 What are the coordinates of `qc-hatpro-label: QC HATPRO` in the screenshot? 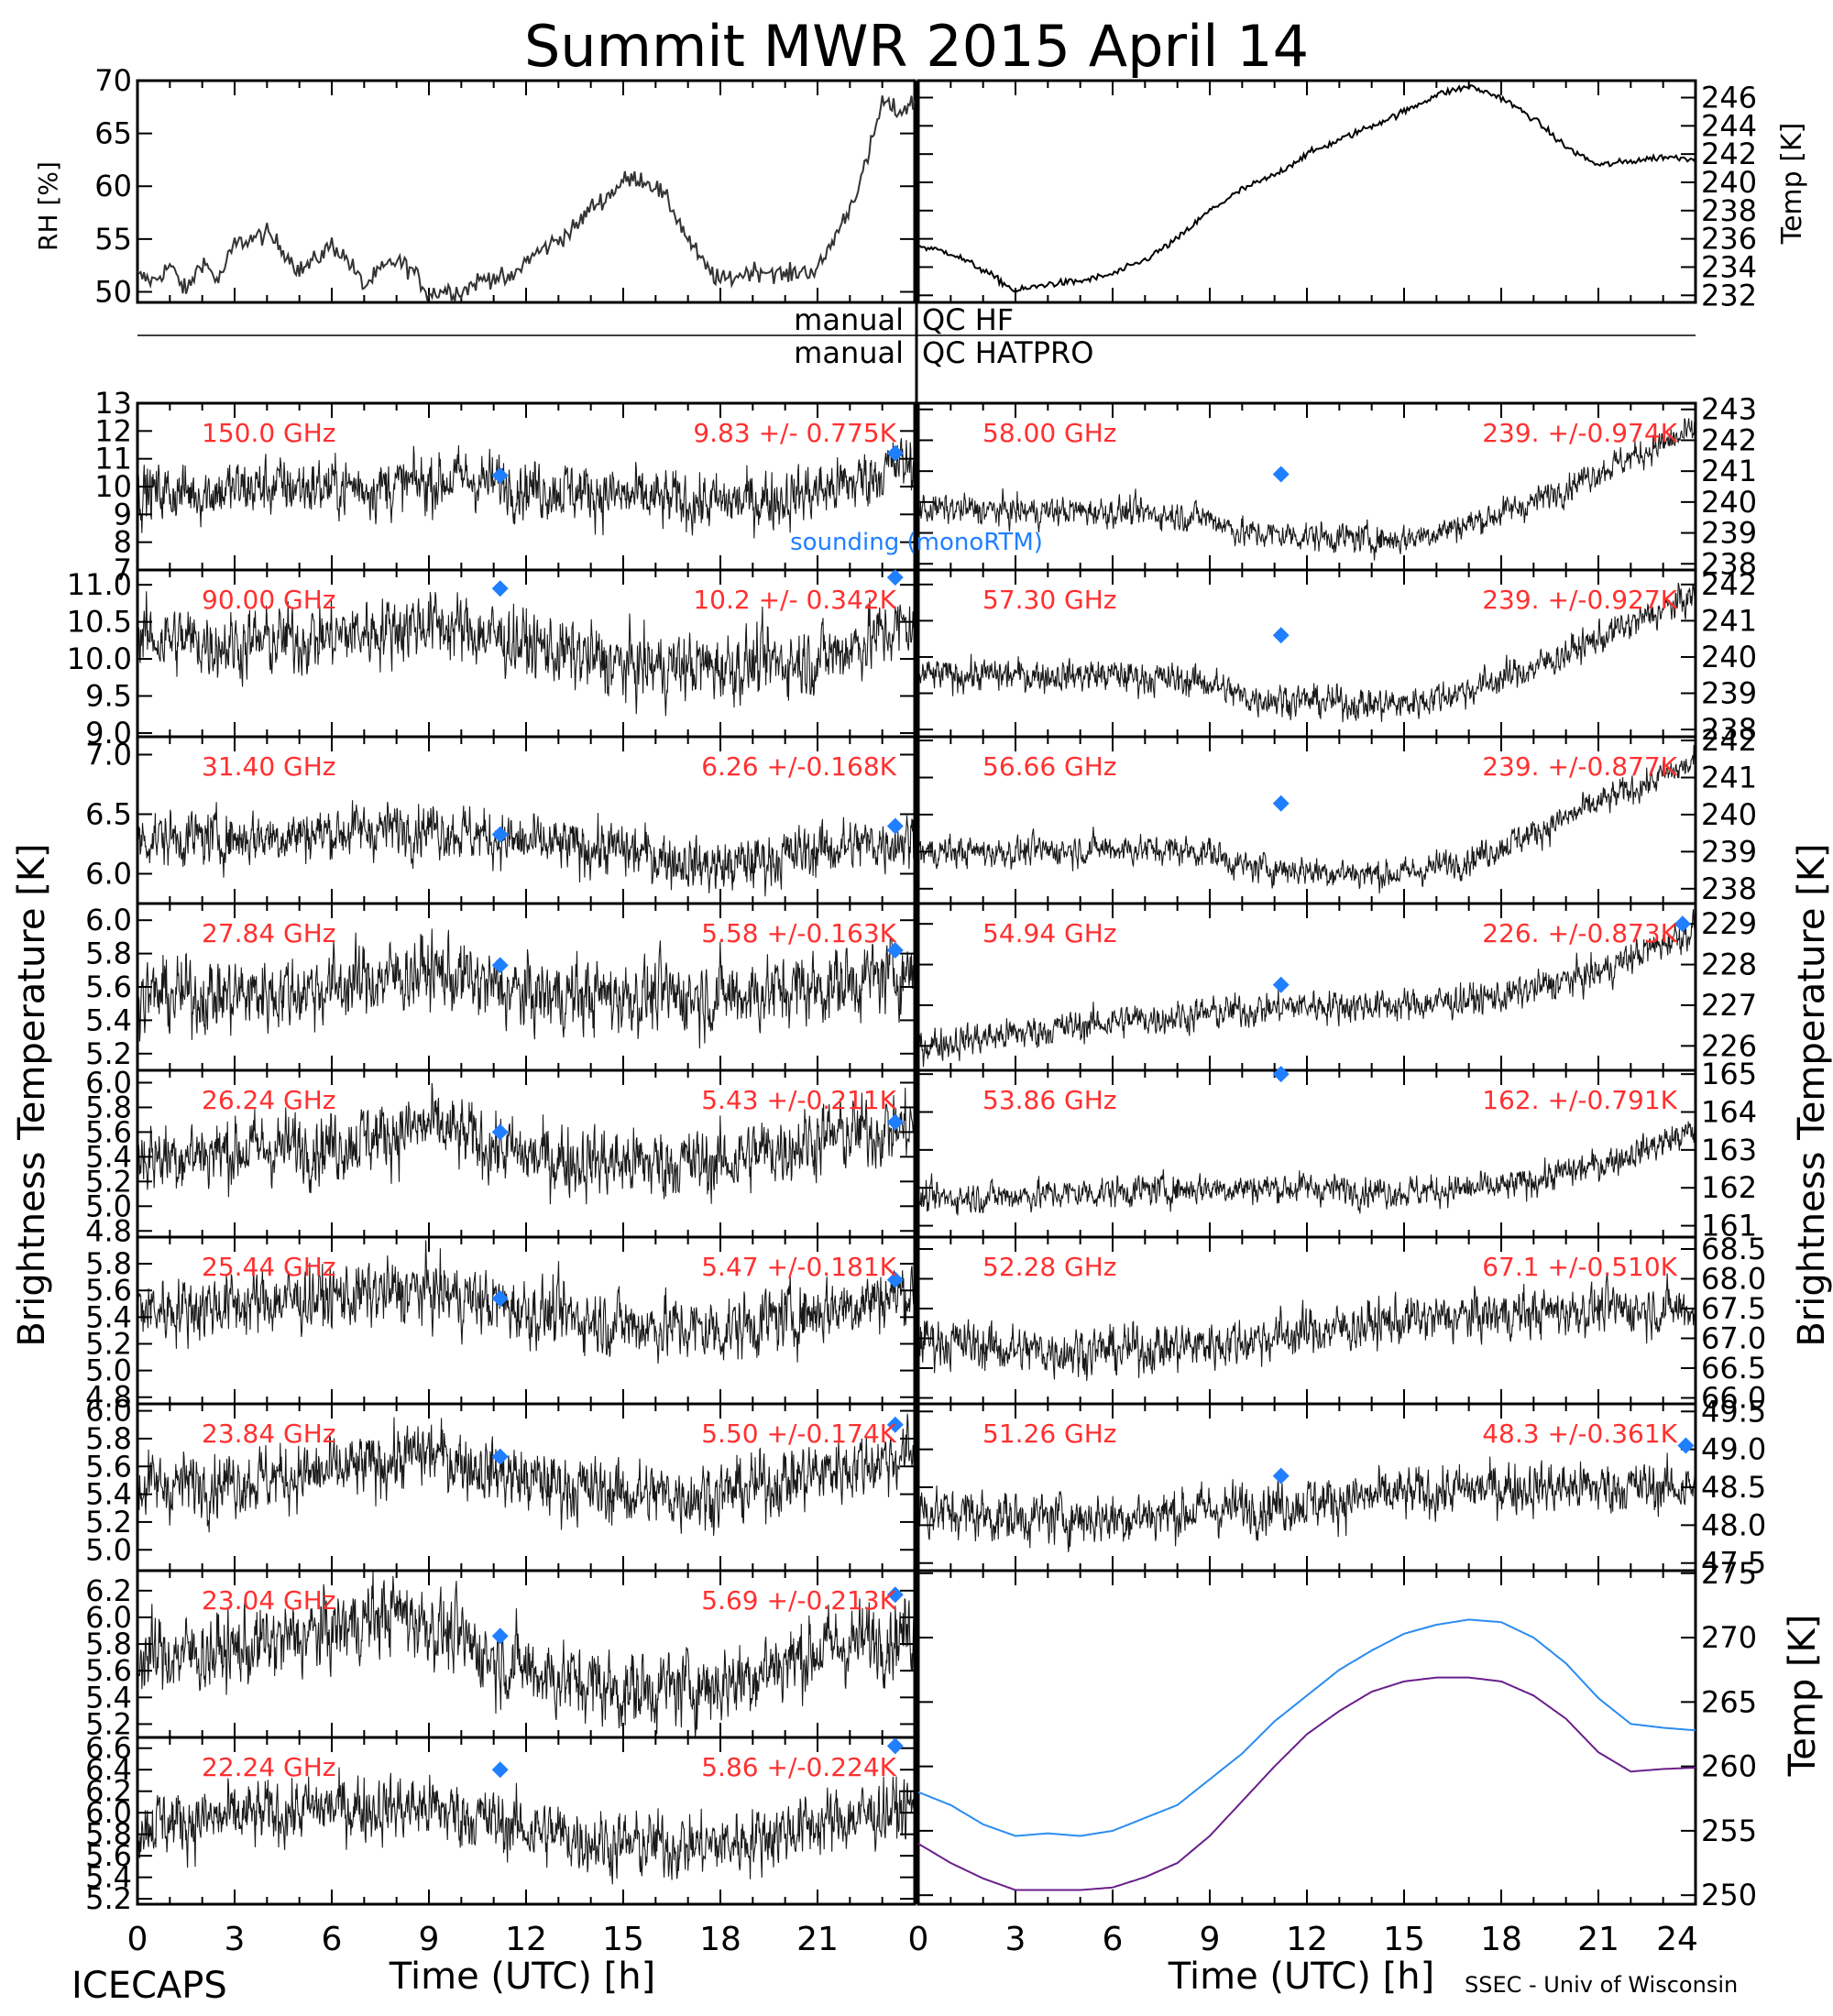 It's located at (1007, 352).